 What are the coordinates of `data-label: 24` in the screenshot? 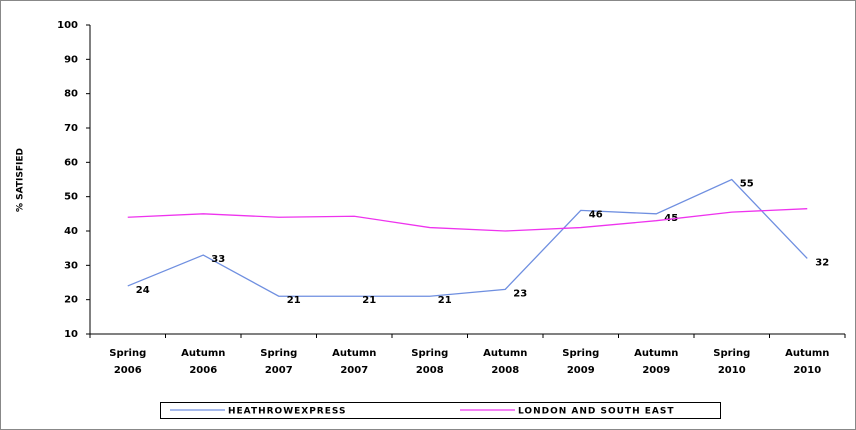 It's located at (143, 290).